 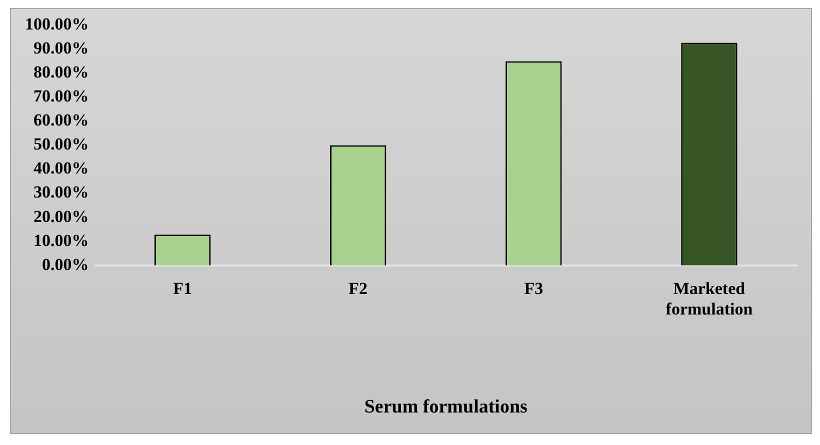 What do you see at coordinates (61, 72) in the screenshot?
I see `y-tick-label: 80.00%` at bounding box center [61, 72].